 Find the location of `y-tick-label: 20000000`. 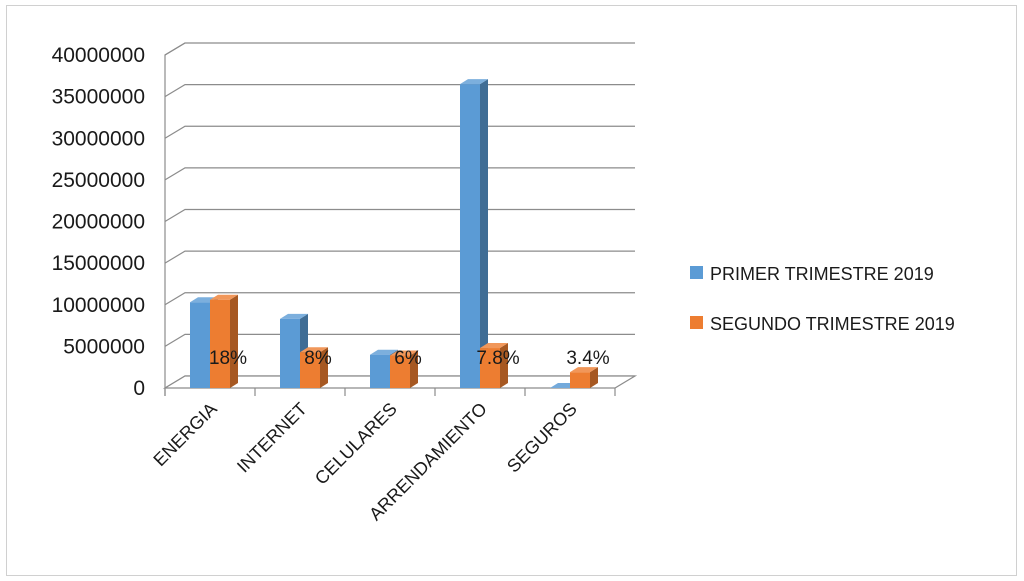

y-tick-label: 20000000 is located at coordinates (98, 222).